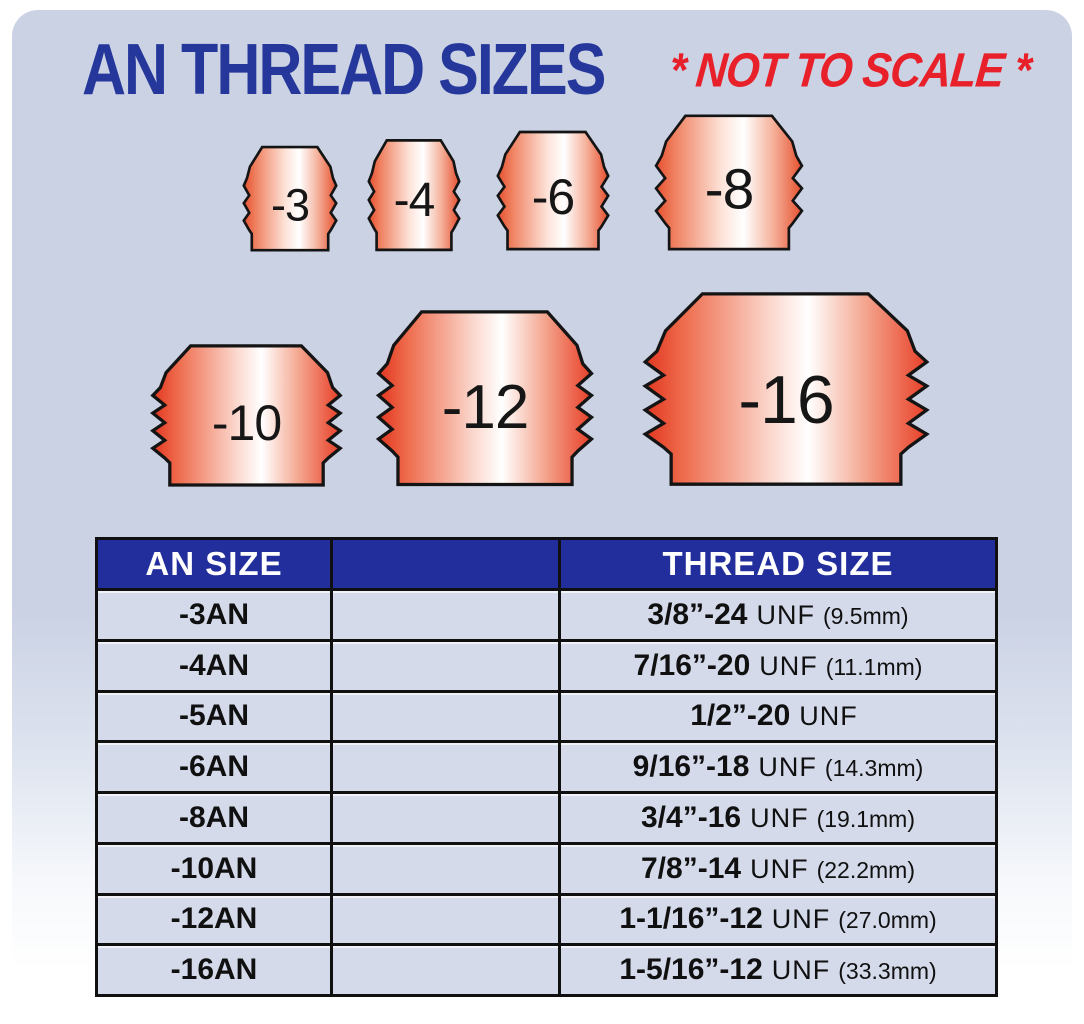 This screenshot has height=1024, width=1084. I want to click on fitting-size-label: -16, so click(786, 400).